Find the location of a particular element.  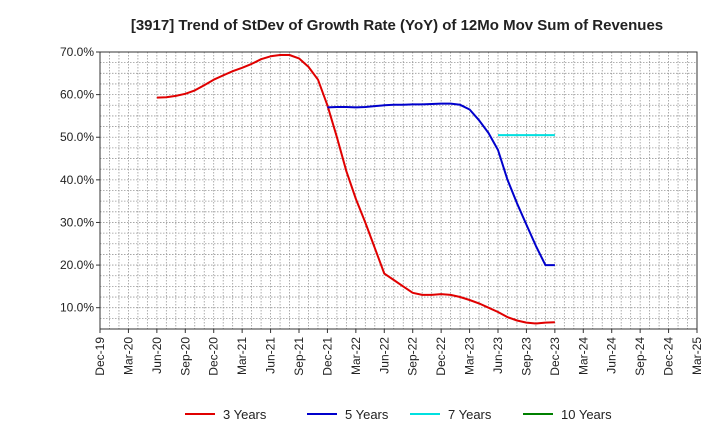

x-tick-label: Mar-21 is located at coordinates (242, 356).